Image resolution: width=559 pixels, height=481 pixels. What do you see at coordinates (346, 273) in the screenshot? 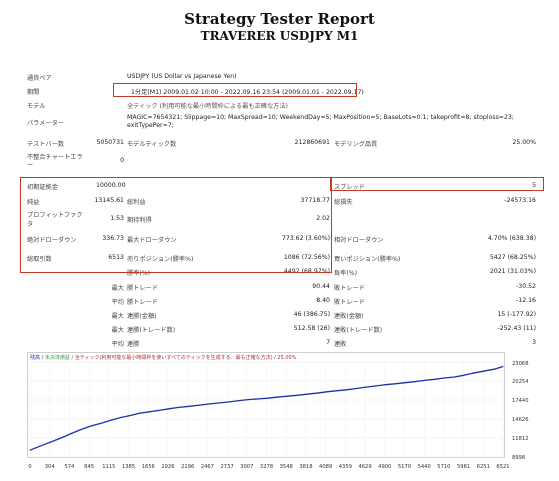
I see `loss-rate-label: 負率(%)` at bounding box center [346, 273].